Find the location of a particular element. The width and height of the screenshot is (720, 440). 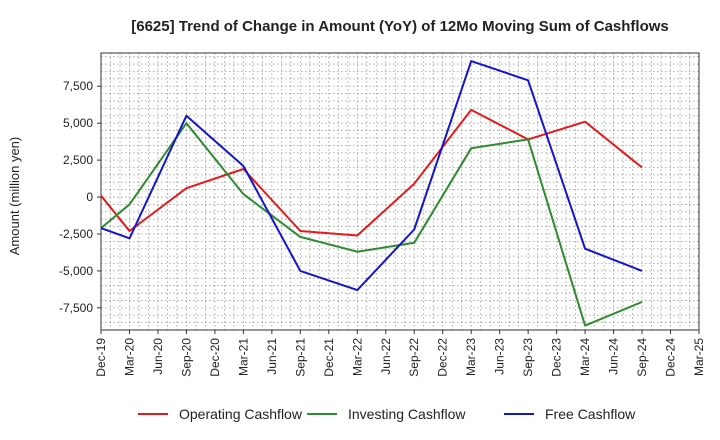

x-tick-label: Dec-21 is located at coordinates (329, 357).